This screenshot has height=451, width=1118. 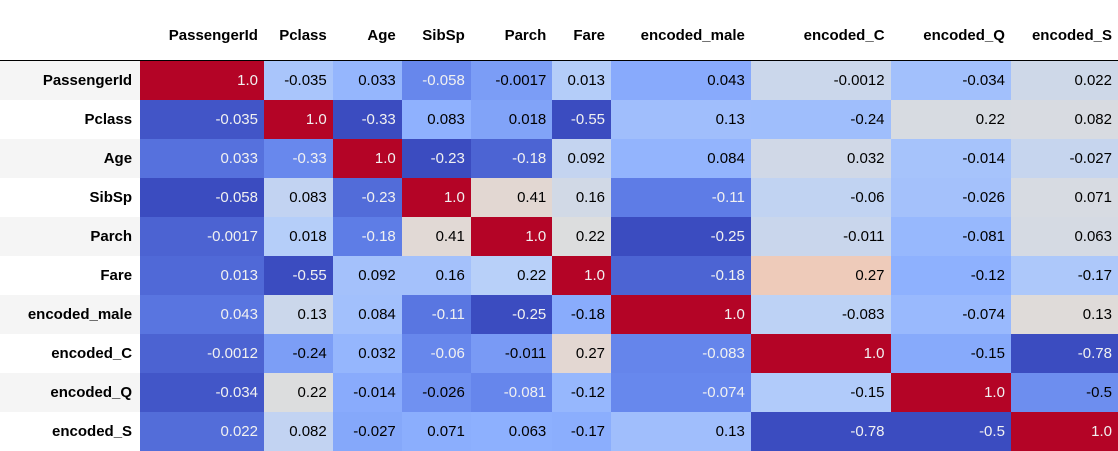 I want to click on row-header: encoded_Q, so click(x=70, y=392).